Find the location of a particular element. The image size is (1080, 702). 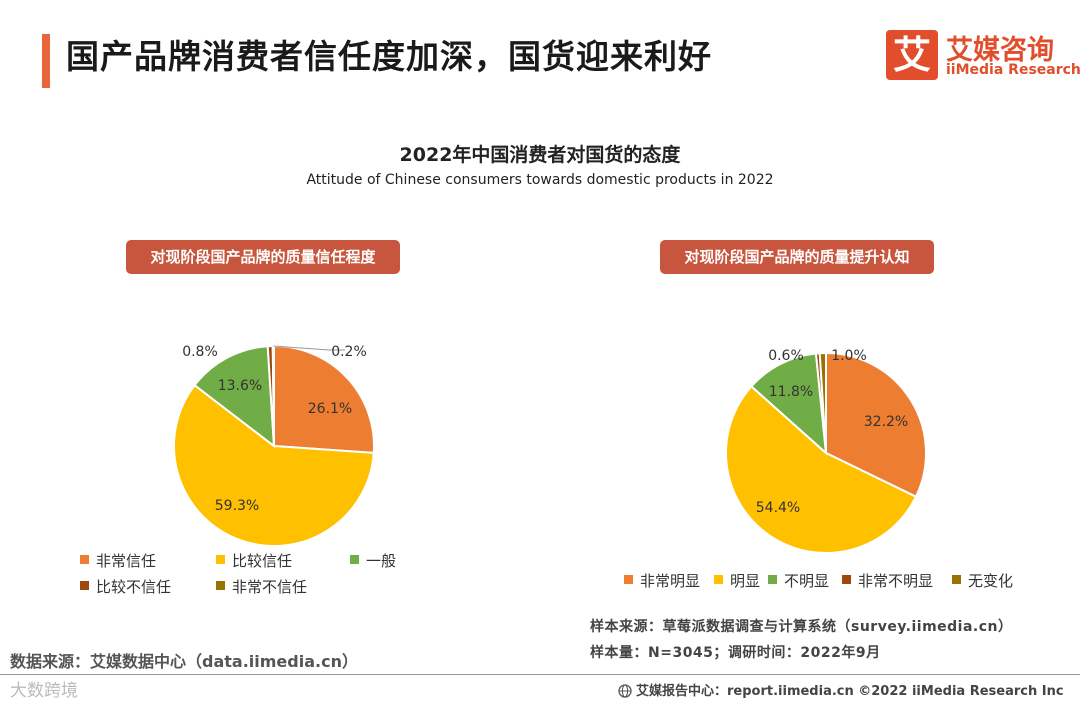

pie-0-label-2: 13.6% is located at coordinates (240, 386).